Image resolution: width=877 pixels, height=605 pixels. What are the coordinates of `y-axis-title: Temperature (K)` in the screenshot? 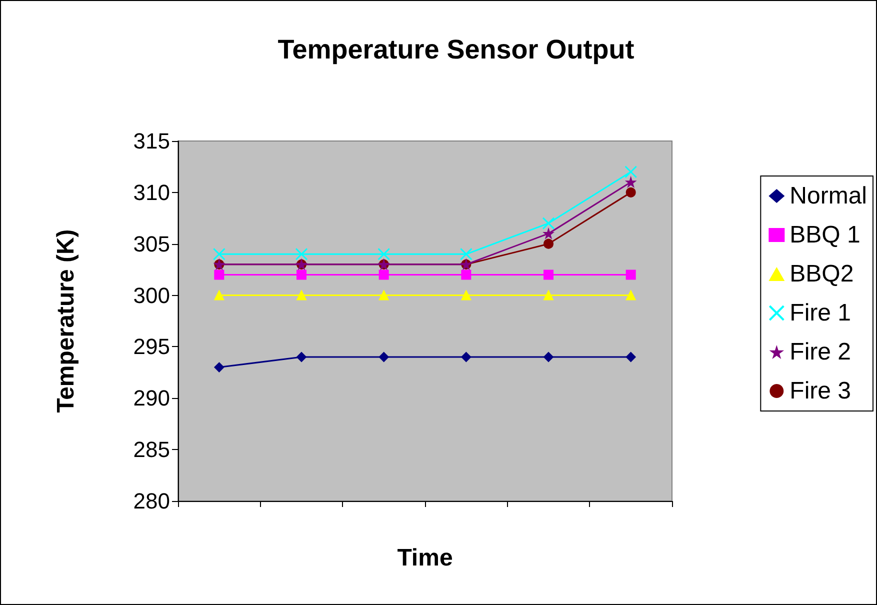 It's located at (66, 321).